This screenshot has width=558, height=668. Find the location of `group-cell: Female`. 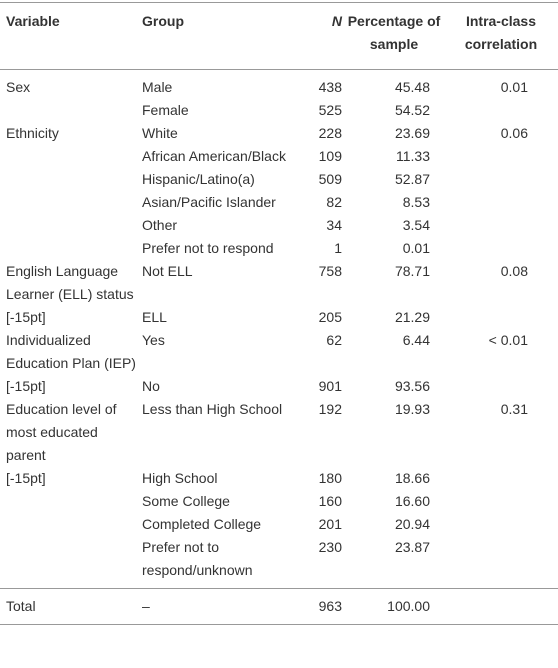

group-cell: Female is located at coordinates (165, 110).